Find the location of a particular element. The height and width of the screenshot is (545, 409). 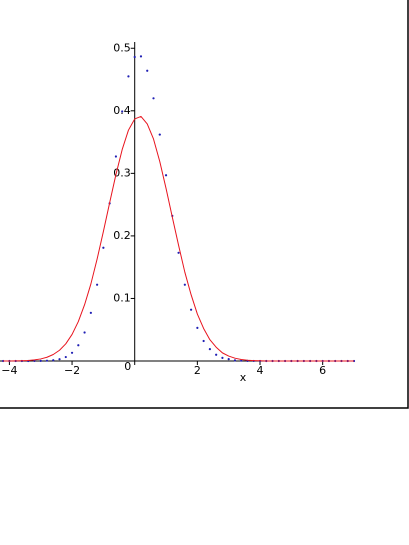

x-tick-label: −2 is located at coordinates (72, 370).